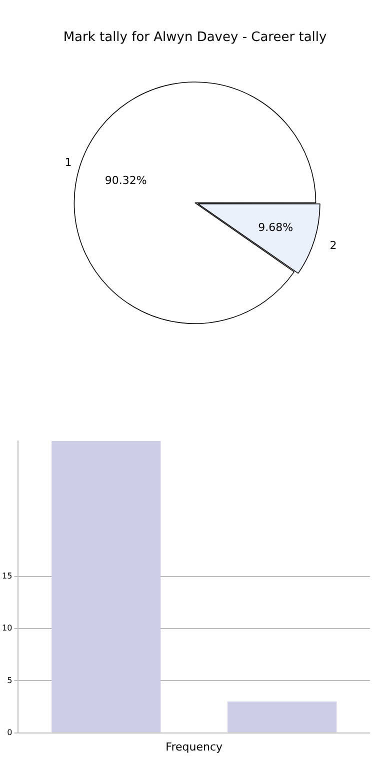 The height and width of the screenshot is (780, 390). I want to click on chart-title: Mark tally for Alwyn Davey - Career tally, so click(195, 38).